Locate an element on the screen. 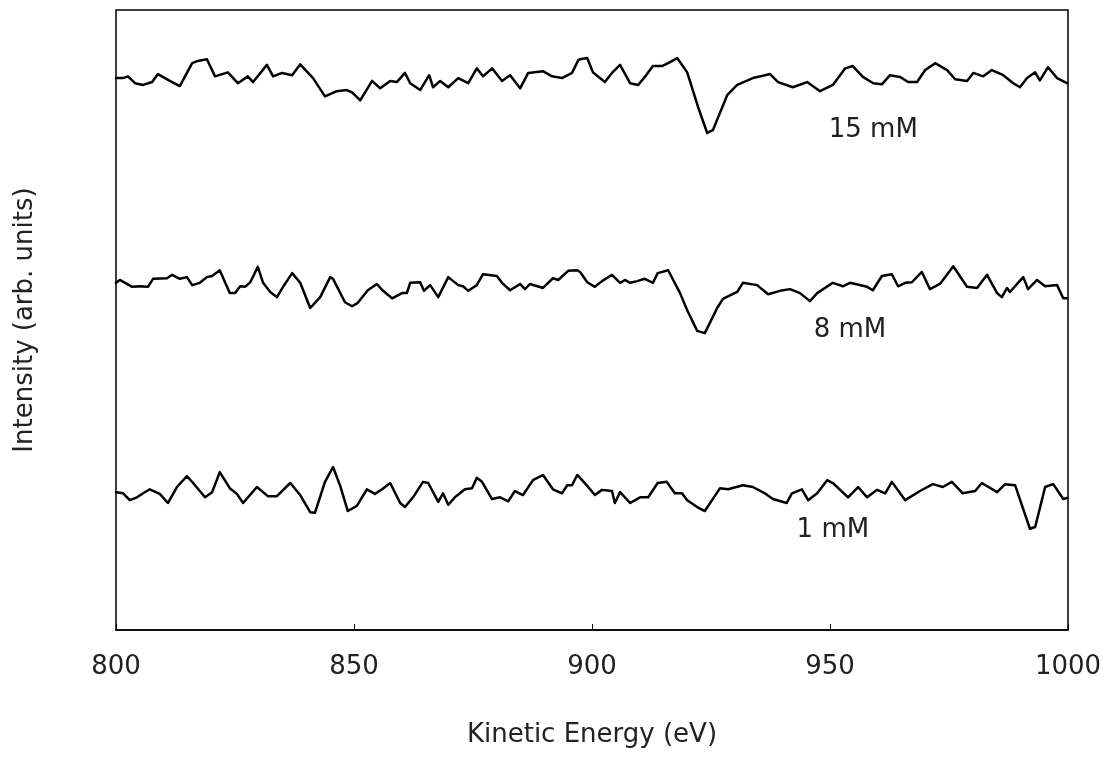 This screenshot has width=1115, height=778. y-axis-title: Intensity (arb. units) is located at coordinates (23, 320).